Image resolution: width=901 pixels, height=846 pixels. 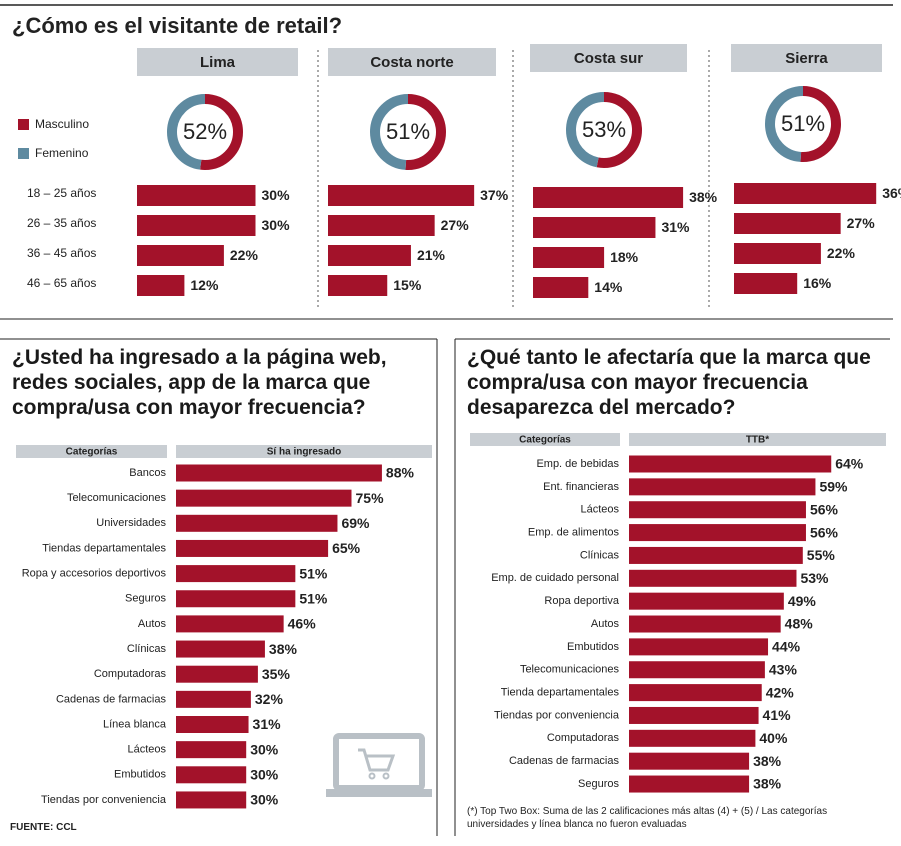 What do you see at coordinates (302, 624) in the screenshot?
I see `value-label: 46%` at bounding box center [302, 624].